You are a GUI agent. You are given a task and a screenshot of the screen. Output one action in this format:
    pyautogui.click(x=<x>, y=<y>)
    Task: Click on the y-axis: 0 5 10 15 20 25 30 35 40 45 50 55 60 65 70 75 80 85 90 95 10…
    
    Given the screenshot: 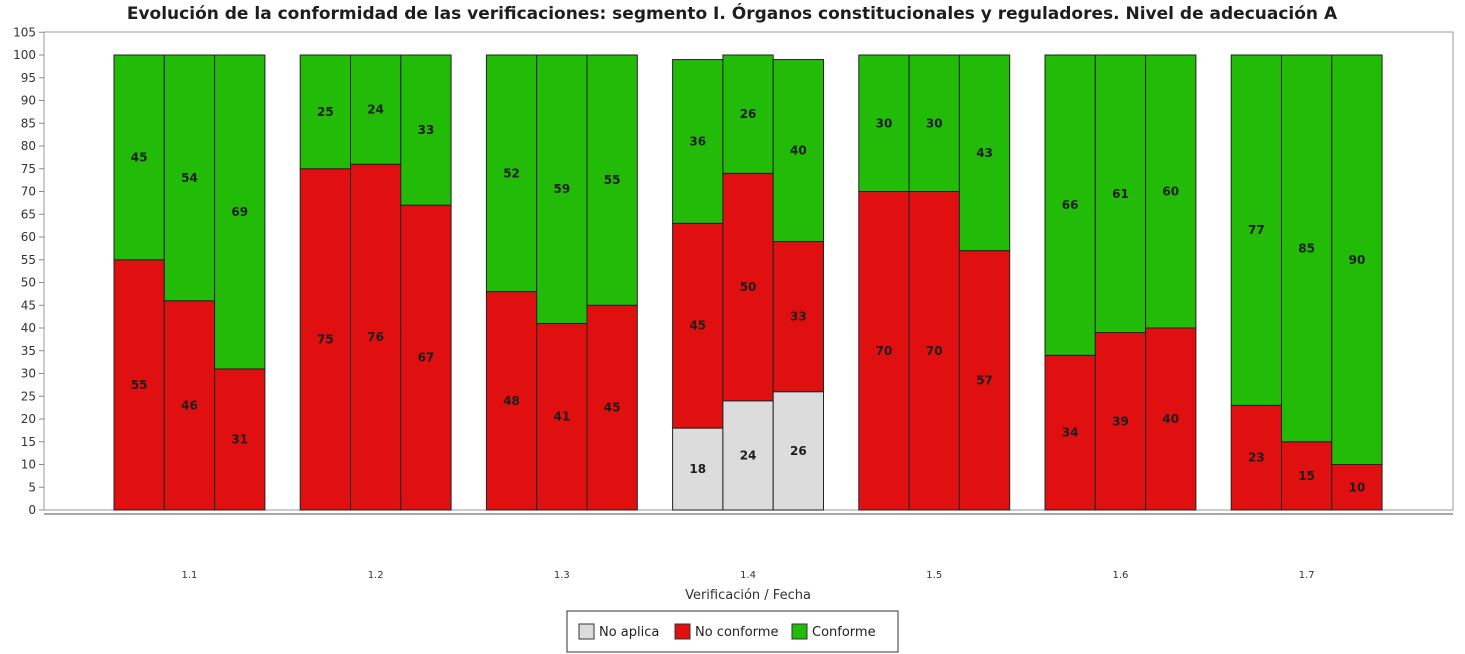 What is the action you would take?
    pyautogui.click(x=28, y=271)
    